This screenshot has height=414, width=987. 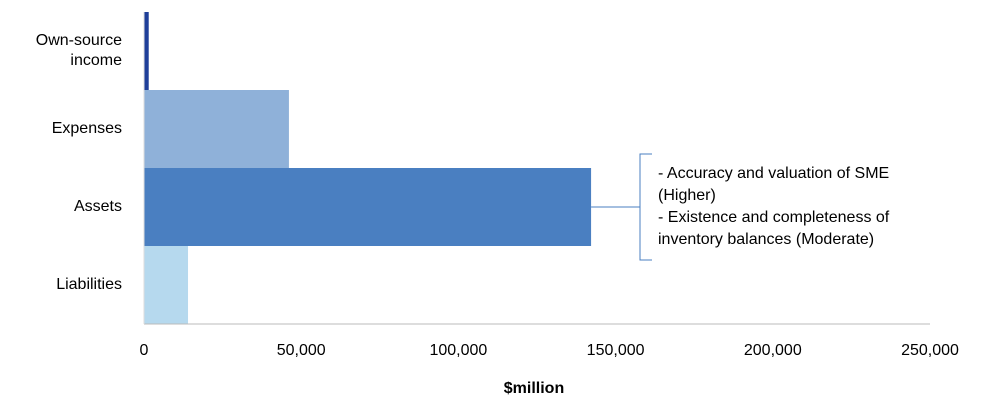 What do you see at coordinates (645, 207) in the screenshot?
I see `bracket` at bounding box center [645, 207].